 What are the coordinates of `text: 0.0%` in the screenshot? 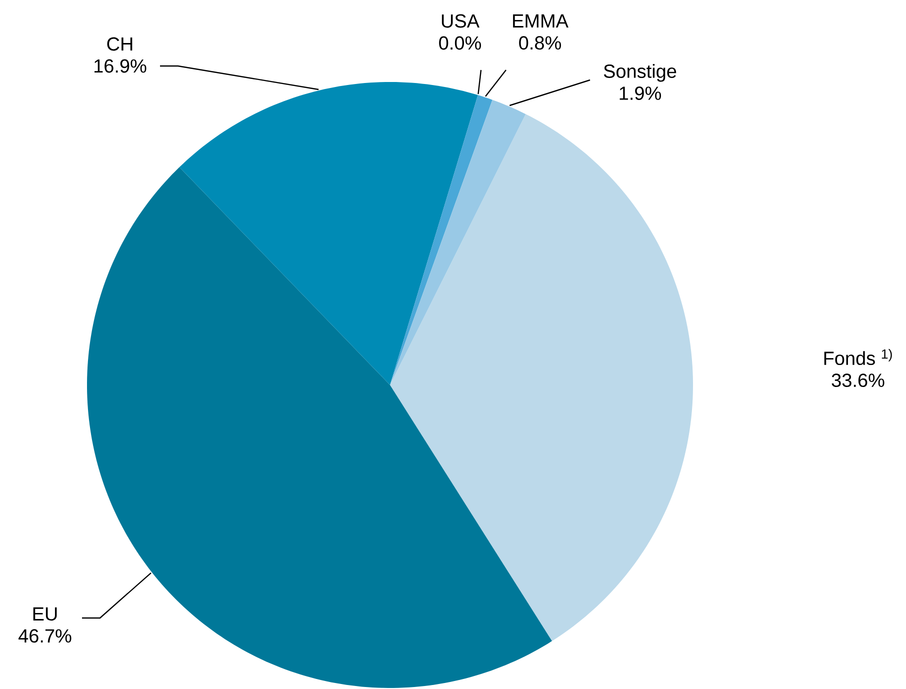 It's located at (460, 43).